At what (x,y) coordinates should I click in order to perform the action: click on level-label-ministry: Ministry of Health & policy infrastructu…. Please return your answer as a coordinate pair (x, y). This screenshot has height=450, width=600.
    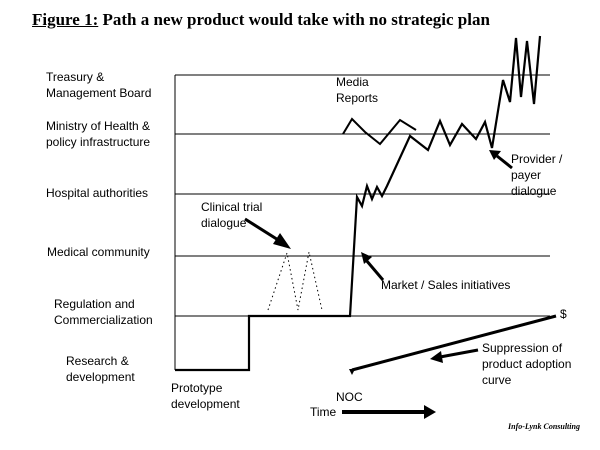
    Looking at the image, I should click on (98, 134).